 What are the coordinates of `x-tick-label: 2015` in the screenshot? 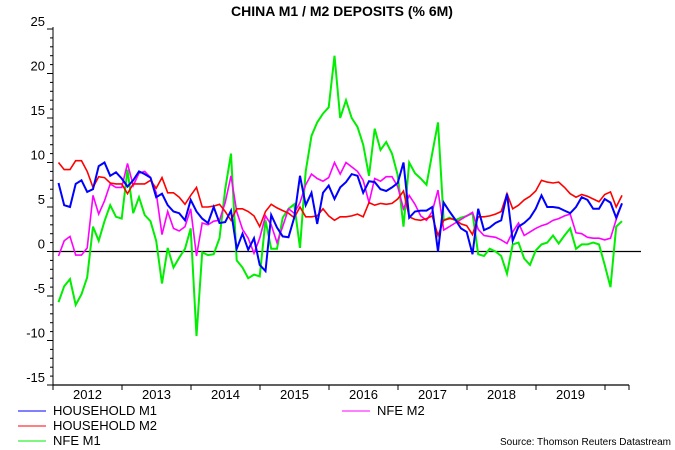 It's located at (294, 394).